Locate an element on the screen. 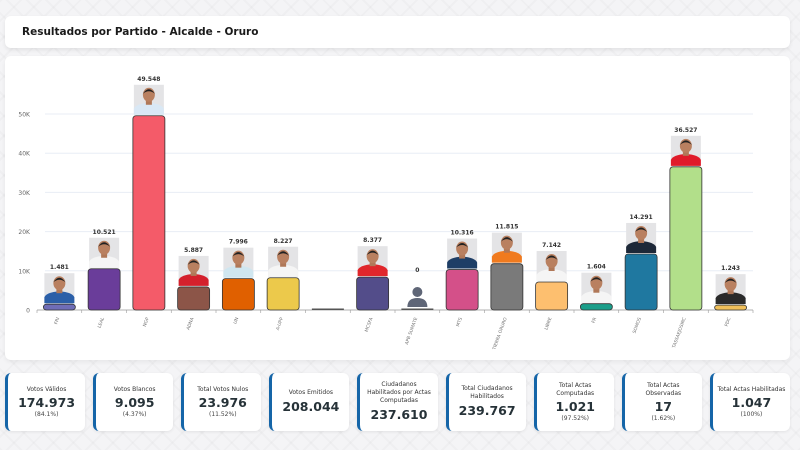 The height and width of the screenshot is (450, 800). avatar-head is located at coordinates (417, 292).